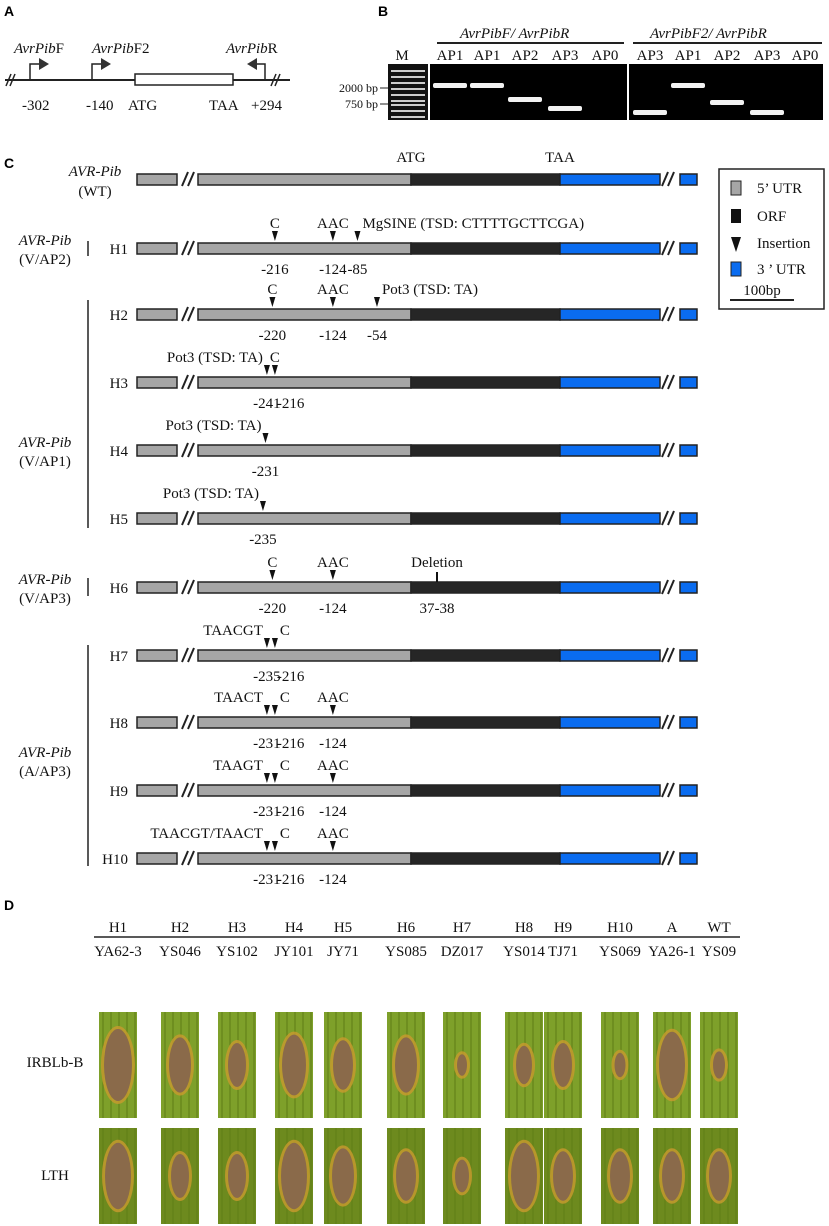 The height and width of the screenshot is (1226, 829). Describe the element at coordinates (45, 599) in the screenshot. I see `group-sub: (V/AP3)` at that location.